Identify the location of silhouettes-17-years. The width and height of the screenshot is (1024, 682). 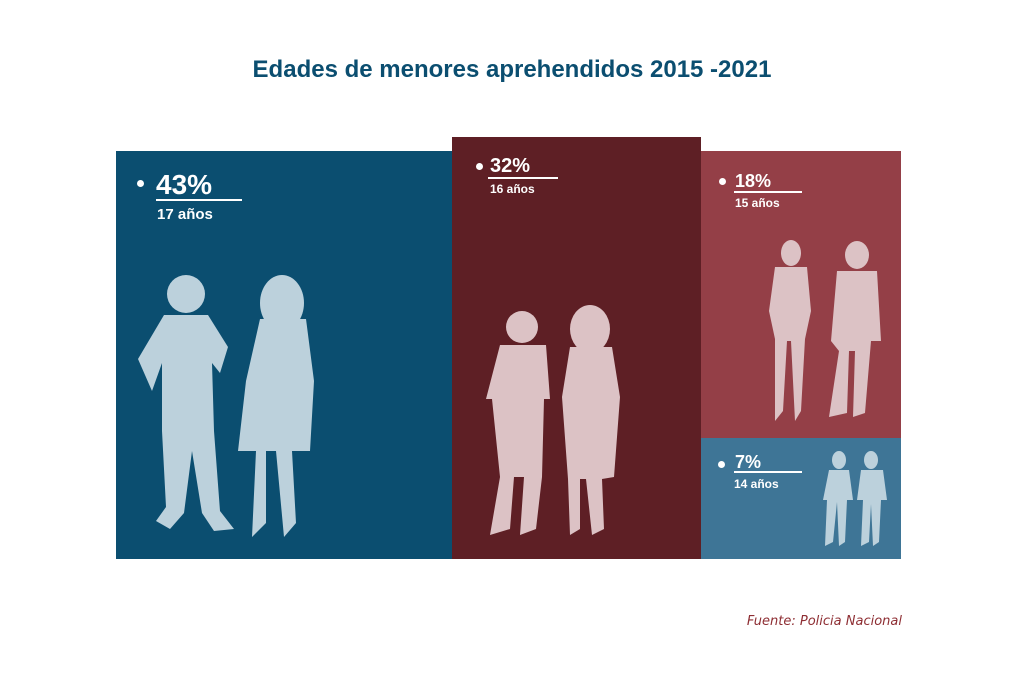
(226, 406).